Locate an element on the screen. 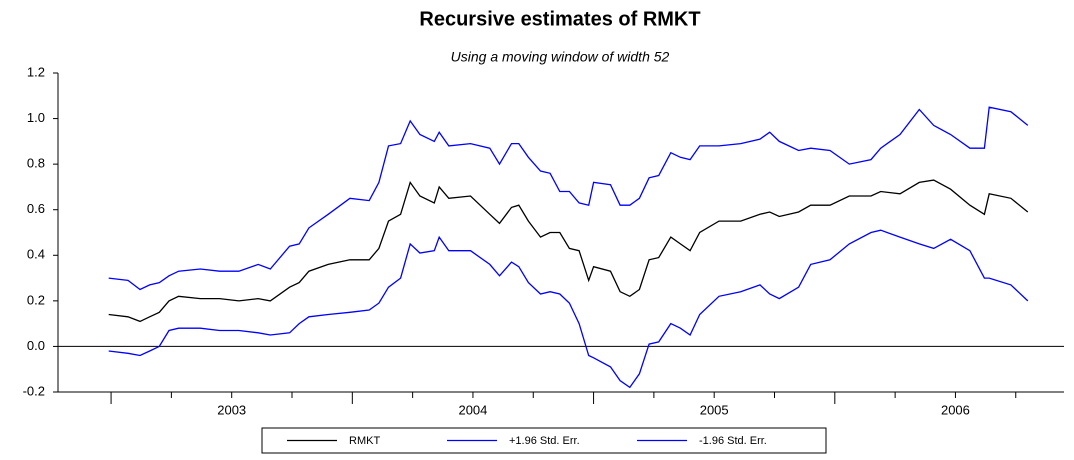 The image size is (1074, 460). y-tick-label: 0.8 is located at coordinates (36, 163).